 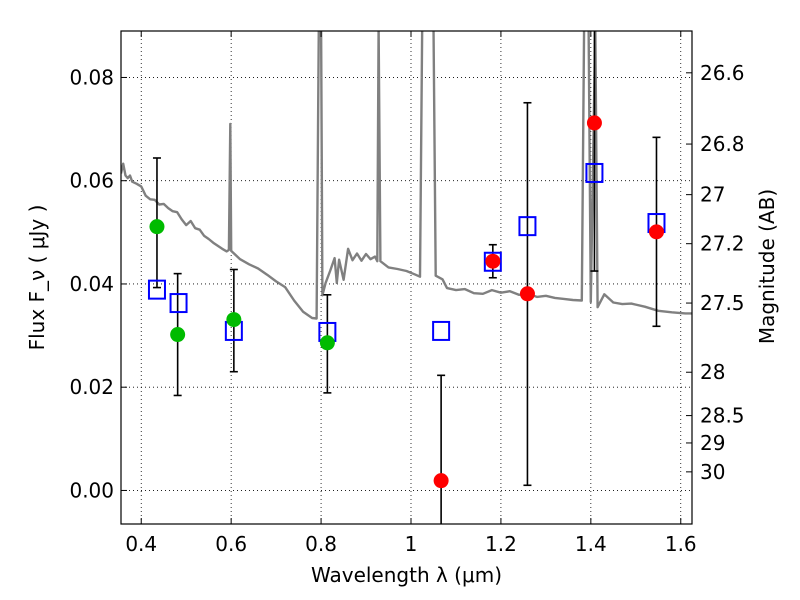 I want to click on x-tick-label: 0.8, so click(x=321, y=544).